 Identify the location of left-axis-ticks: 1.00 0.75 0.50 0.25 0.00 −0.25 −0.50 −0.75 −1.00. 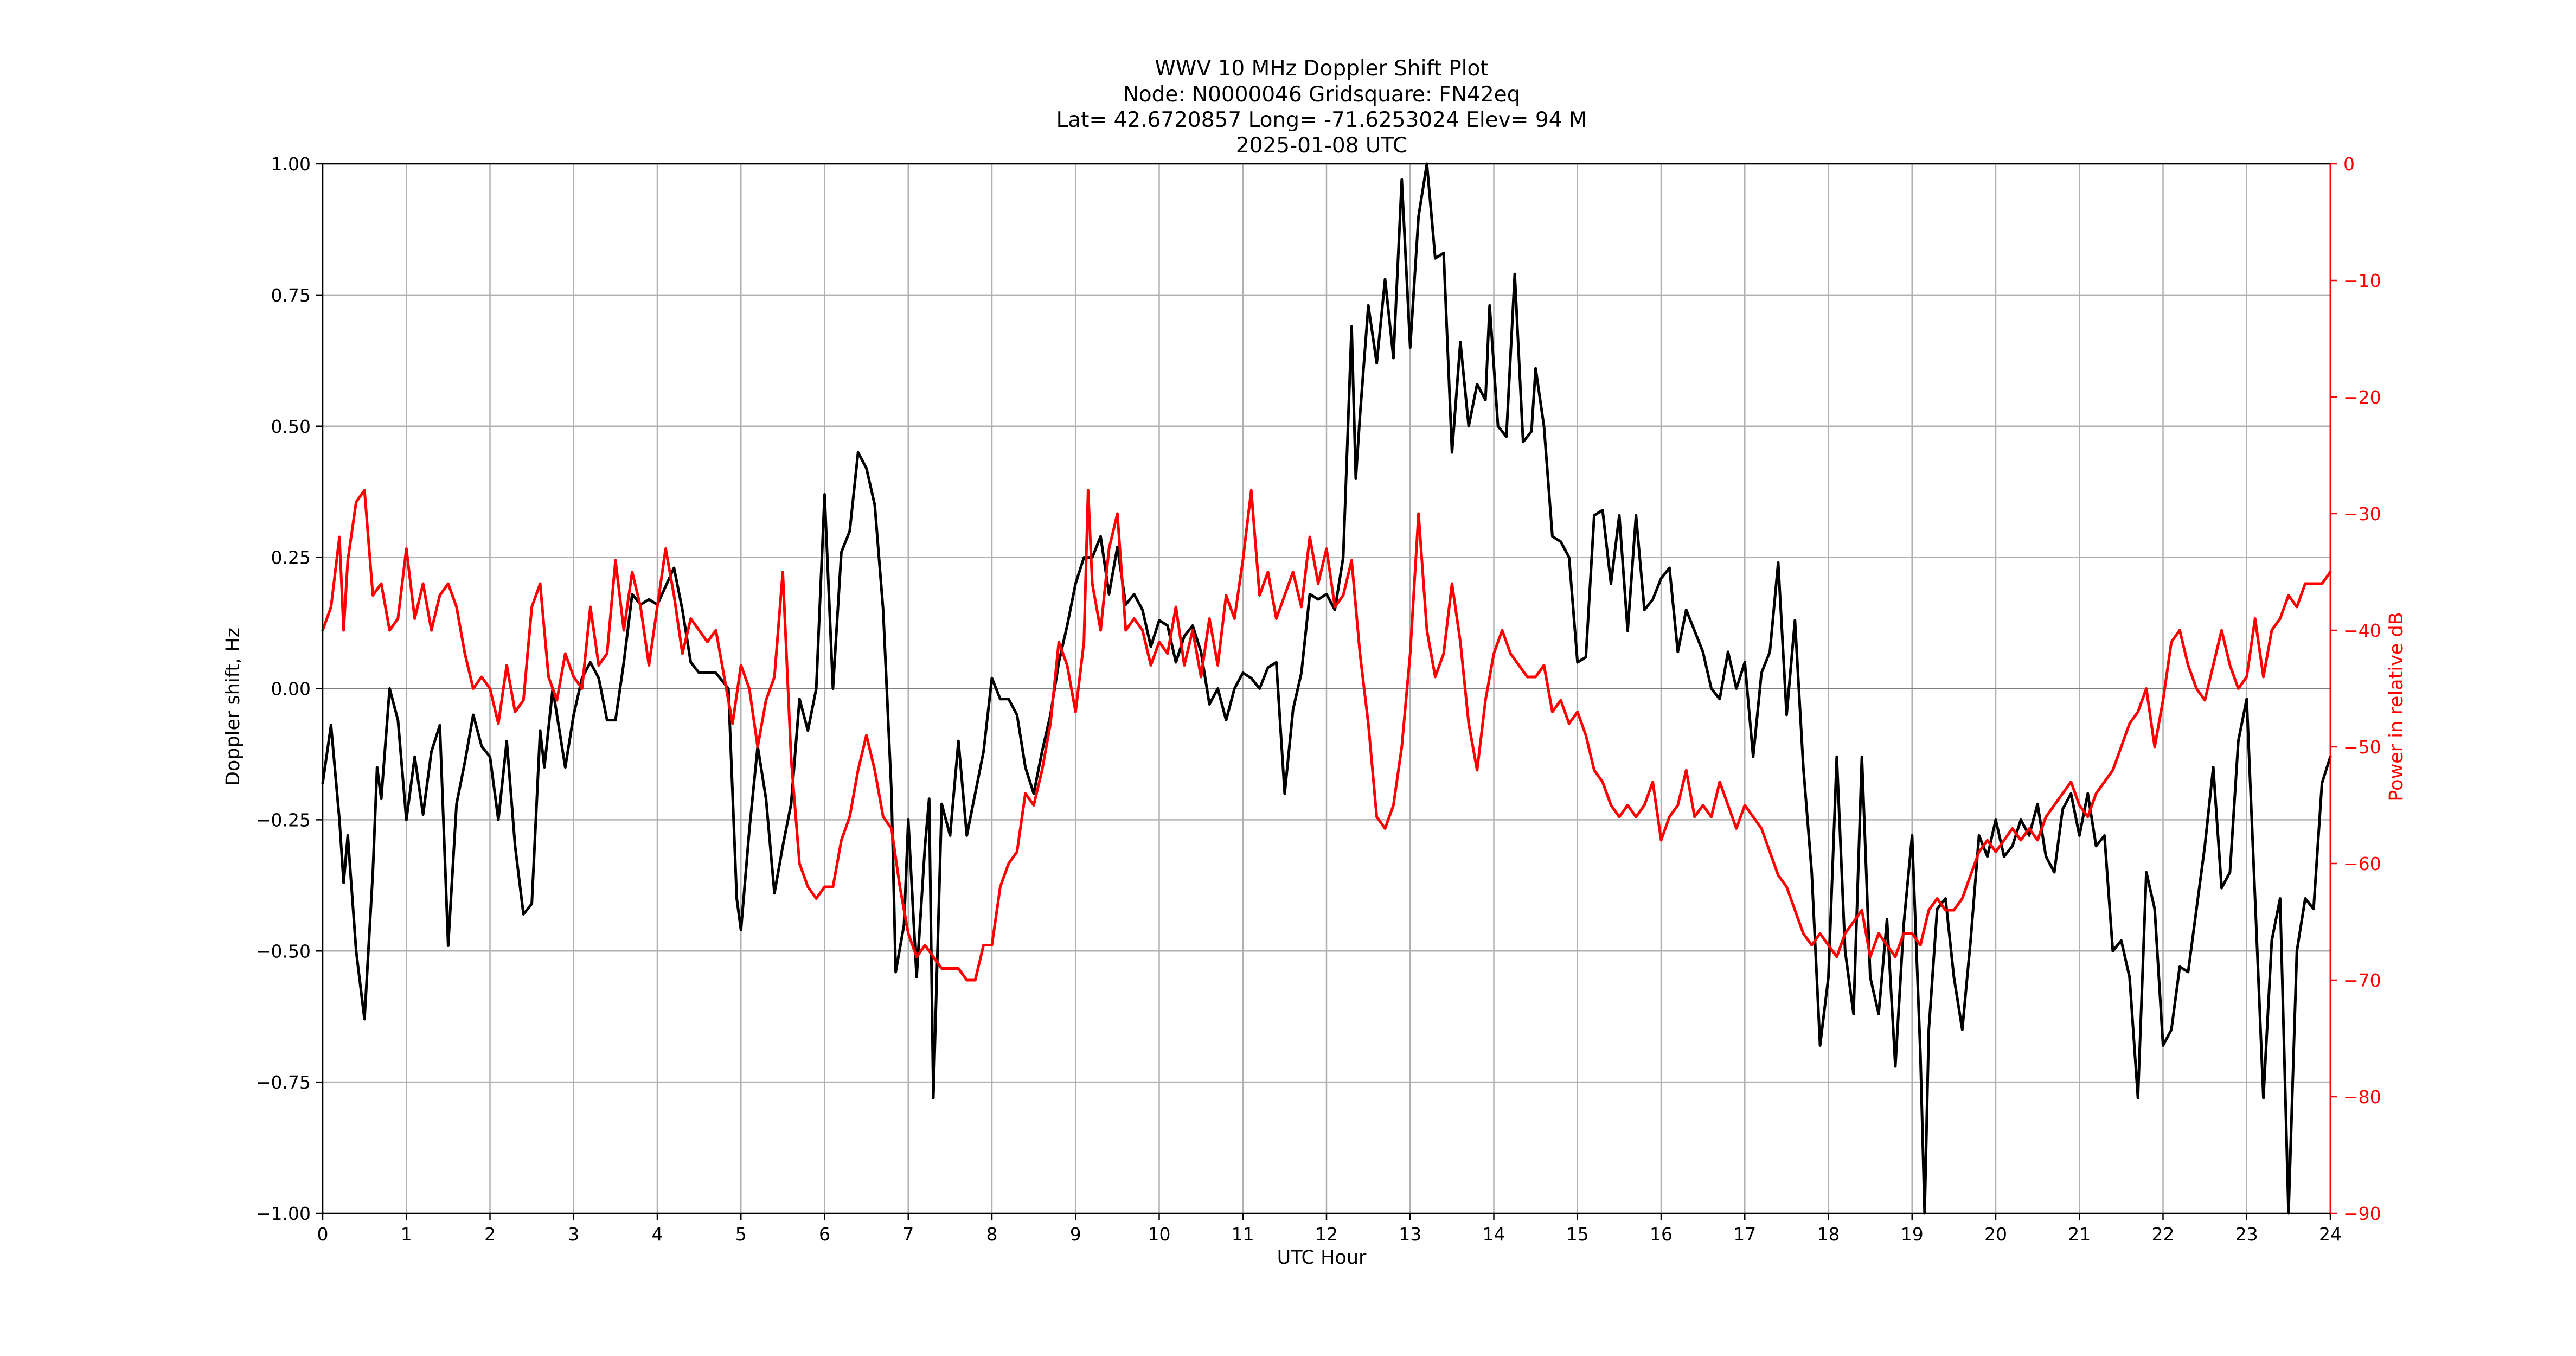
(289, 688).